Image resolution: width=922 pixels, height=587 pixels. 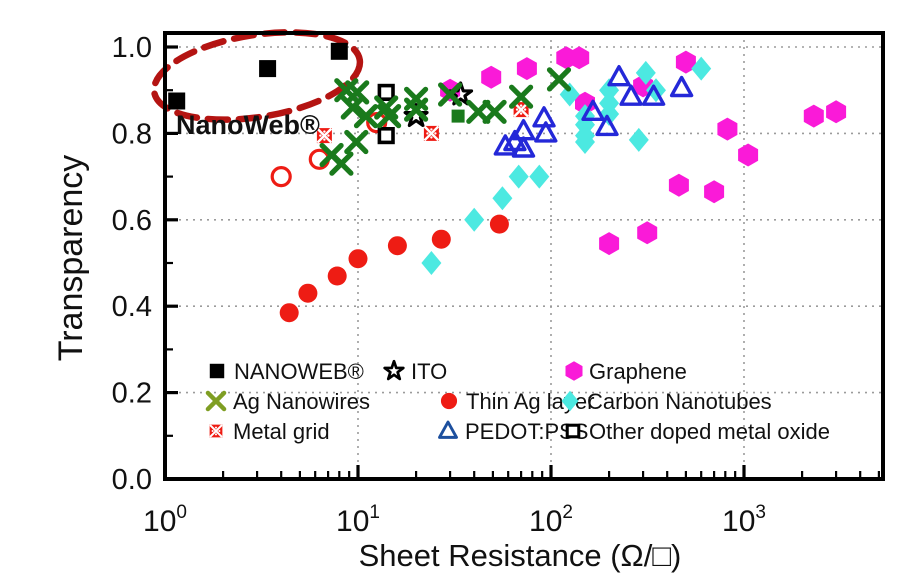 I want to click on x-tick-label: 10³, so click(x=744, y=520).